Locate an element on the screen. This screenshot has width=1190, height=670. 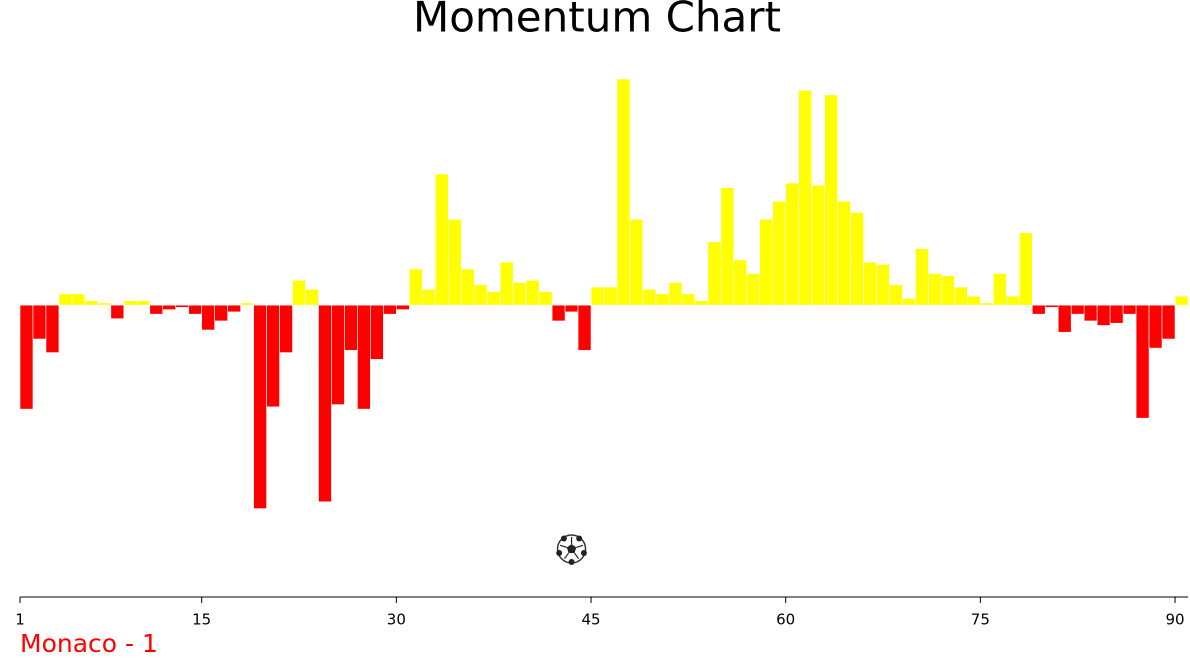
team-label: Monaco - 1 is located at coordinates (89, 643).